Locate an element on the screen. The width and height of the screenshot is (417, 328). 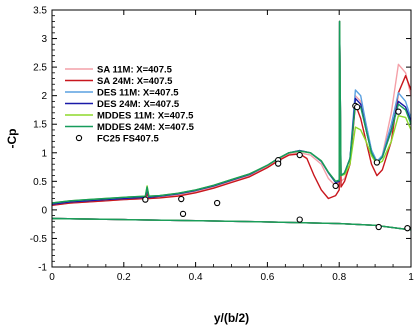
y-tick-label: 0 is located at coordinates (44, 210).